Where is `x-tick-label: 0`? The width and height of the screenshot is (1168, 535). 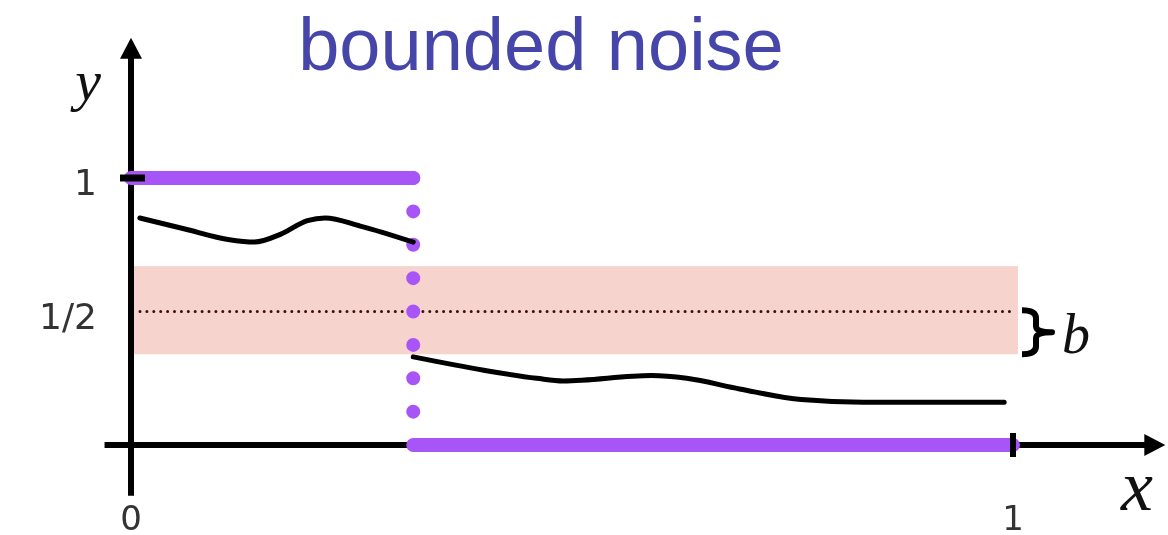 x-tick-label: 0 is located at coordinates (131, 516).